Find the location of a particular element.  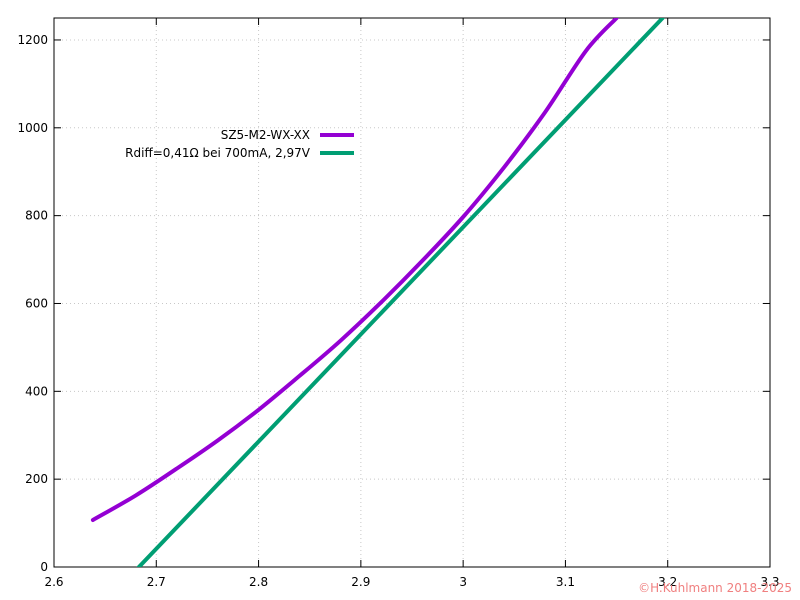

y-tick-label: 800 is located at coordinates (36, 216).